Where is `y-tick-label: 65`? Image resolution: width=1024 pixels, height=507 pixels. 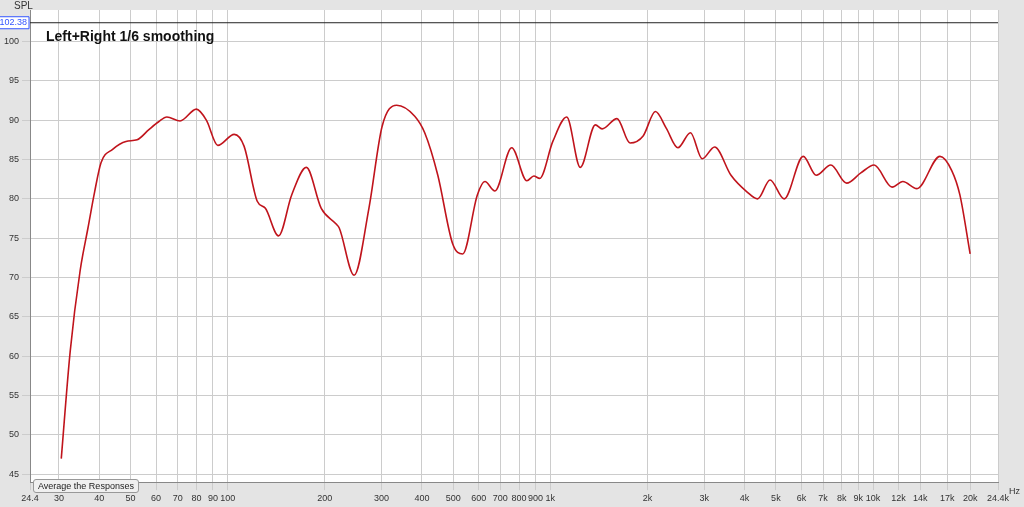
y-tick-label: 65 is located at coordinates (13, 316).